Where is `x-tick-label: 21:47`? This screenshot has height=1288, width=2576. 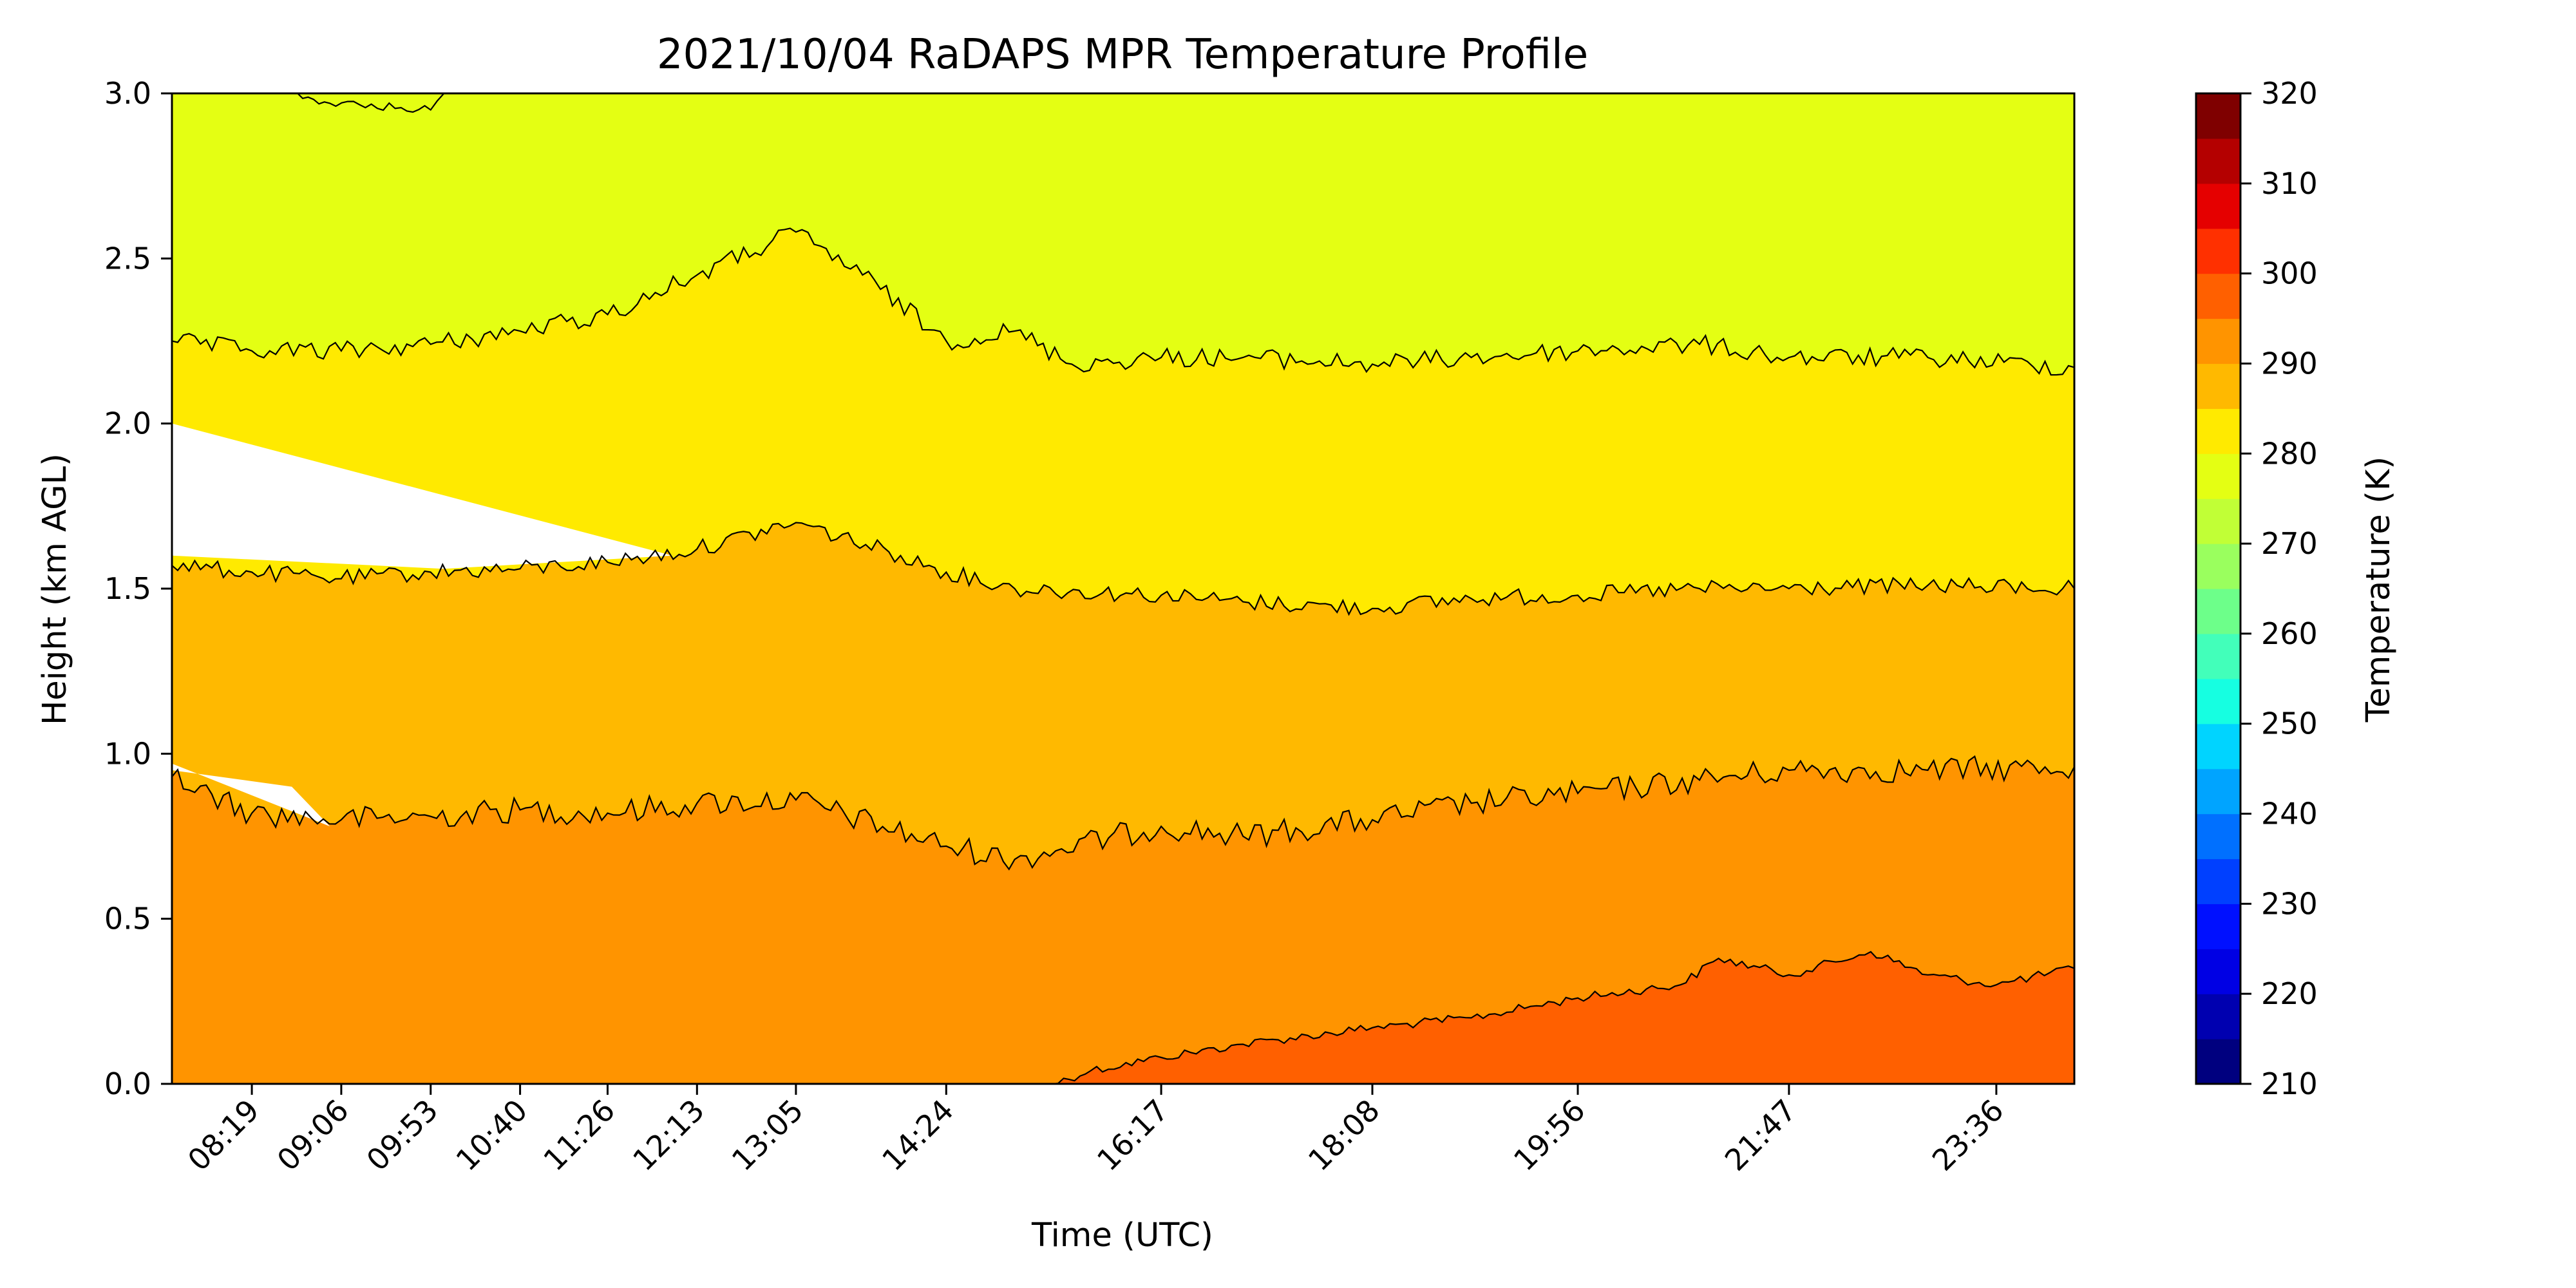 x-tick-label: 21:47 is located at coordinates (1760, 1135).